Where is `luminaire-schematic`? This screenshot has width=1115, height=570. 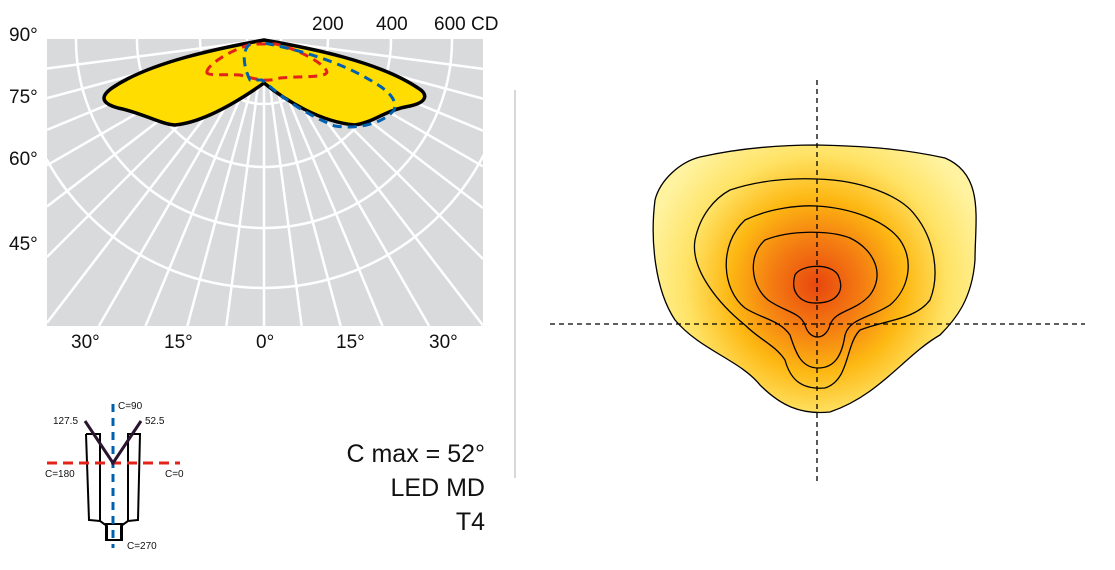 luminaire-schematic is located at coordinates (113, 476).